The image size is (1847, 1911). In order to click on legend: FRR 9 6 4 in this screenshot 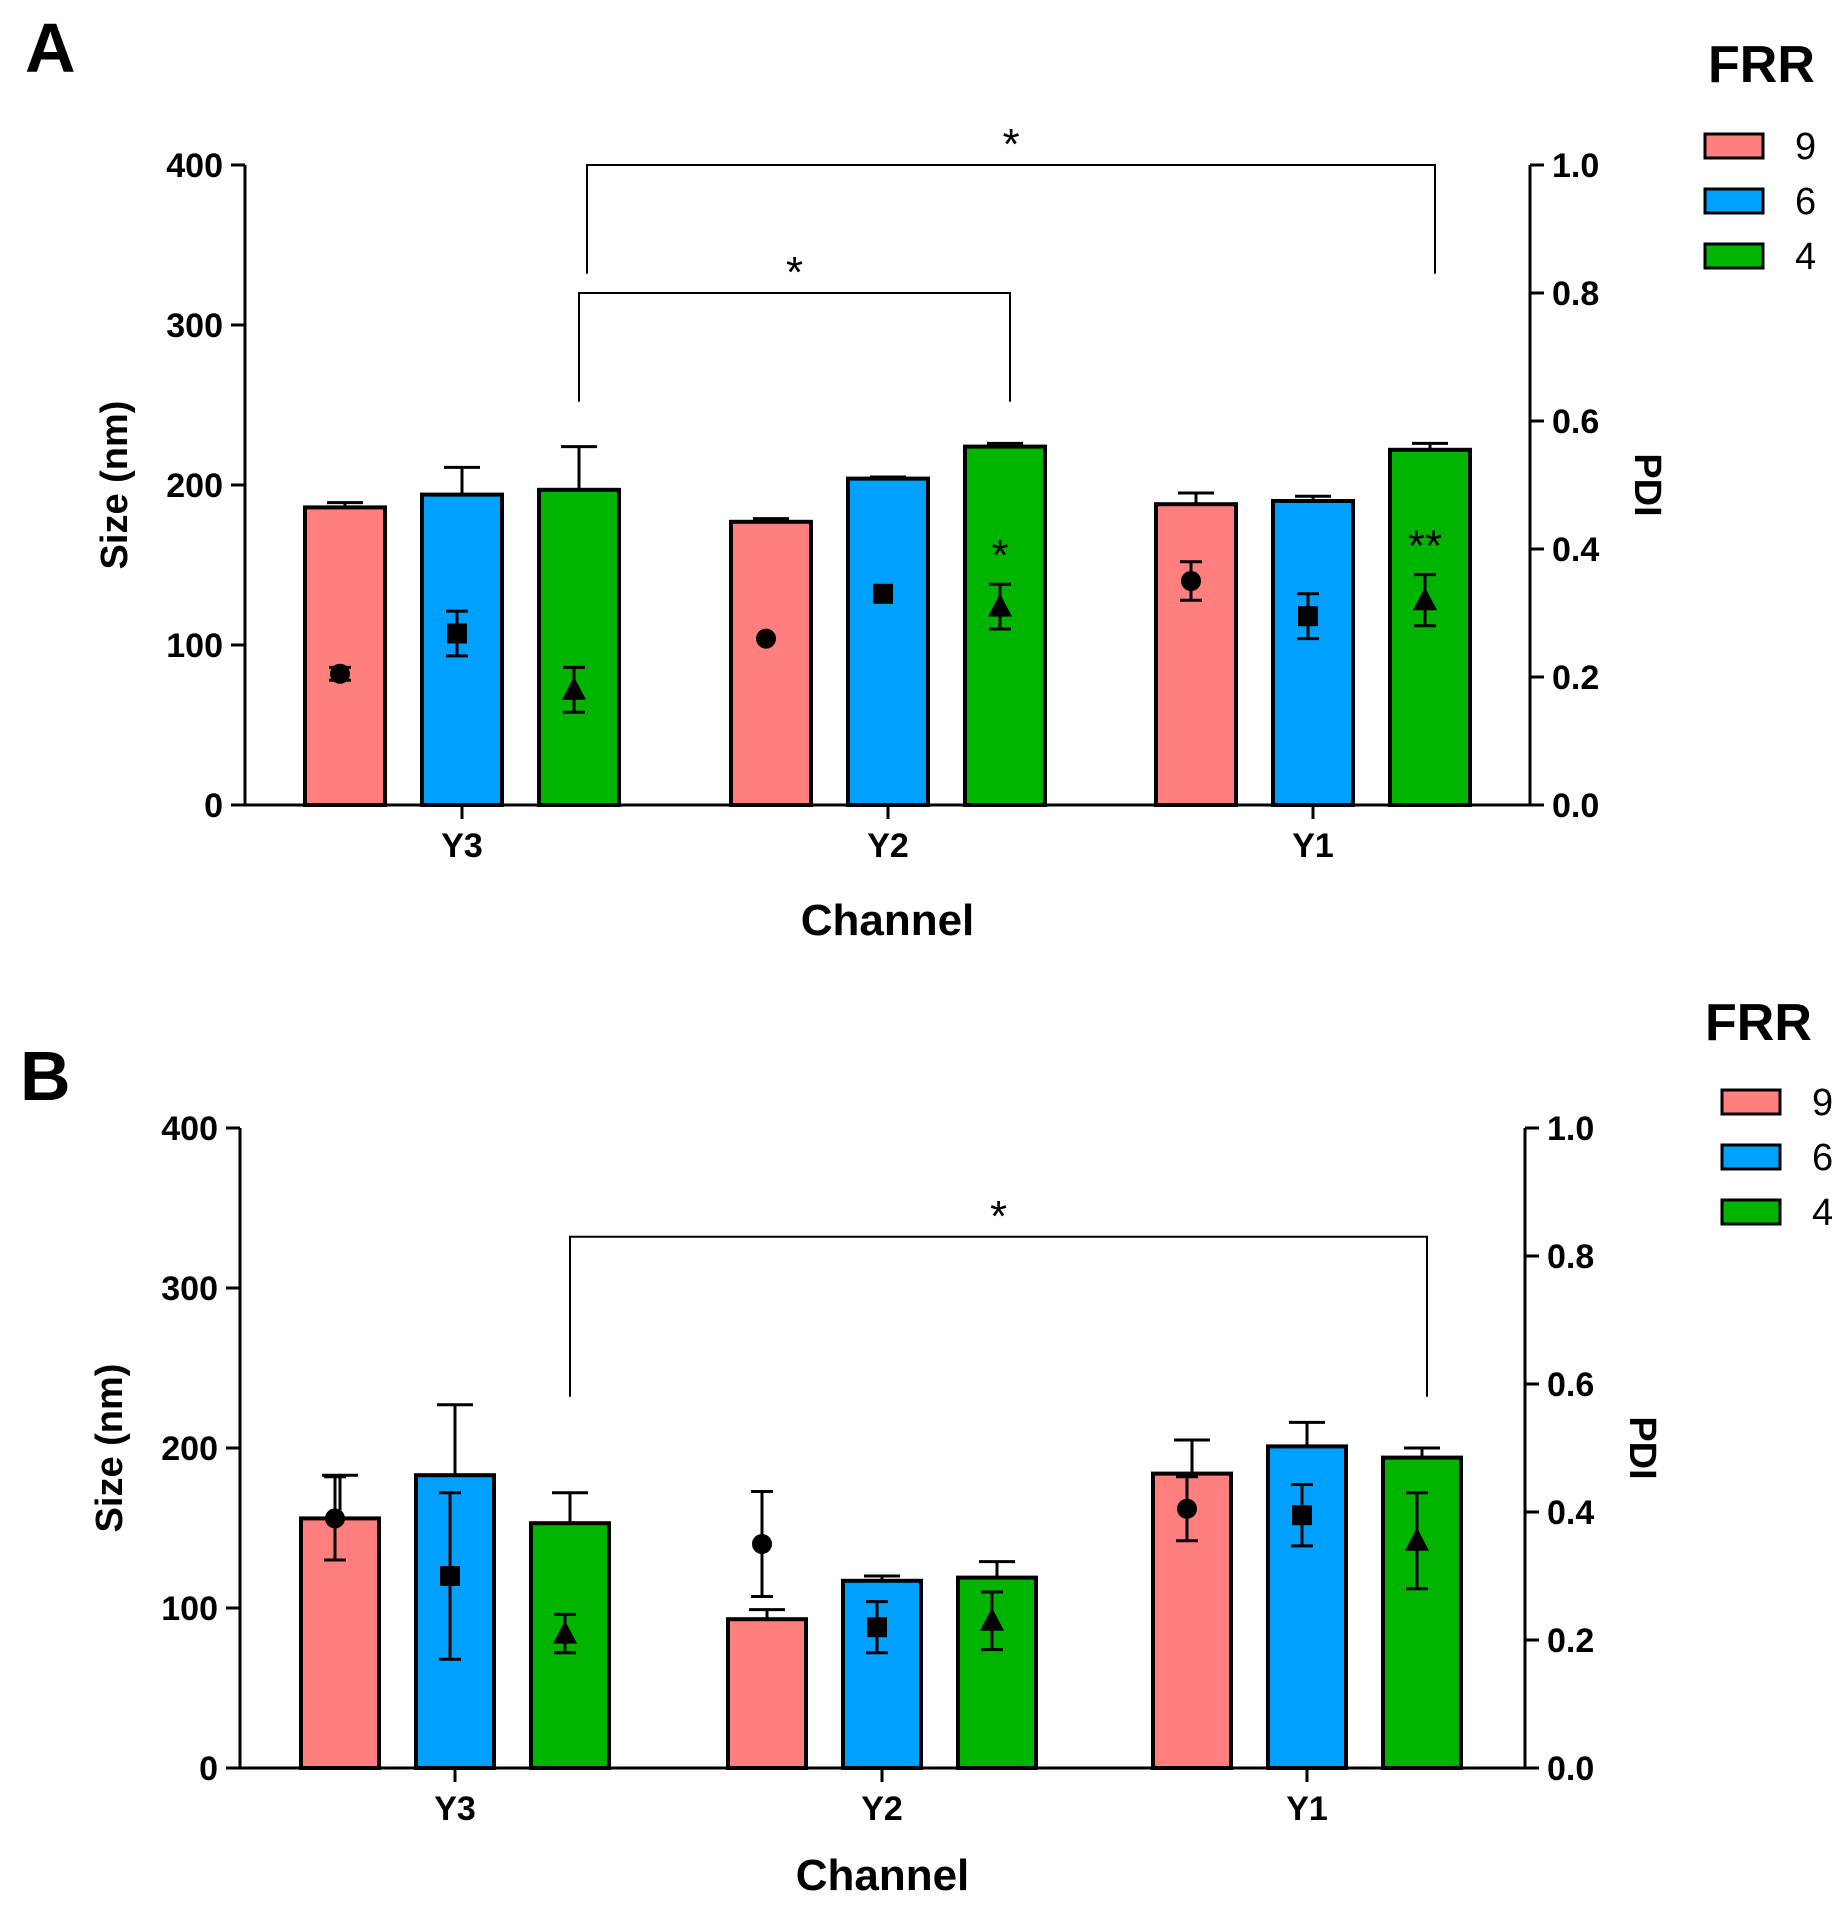, I will do `click(1759, 157)`.